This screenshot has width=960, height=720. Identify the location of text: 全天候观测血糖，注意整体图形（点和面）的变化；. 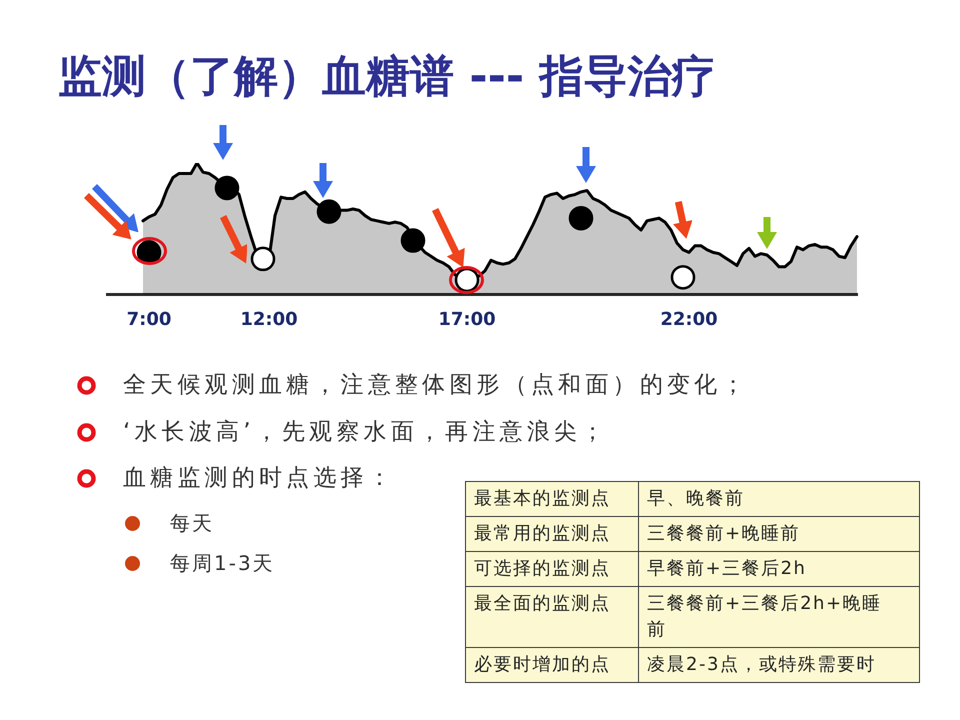
(436, 385).